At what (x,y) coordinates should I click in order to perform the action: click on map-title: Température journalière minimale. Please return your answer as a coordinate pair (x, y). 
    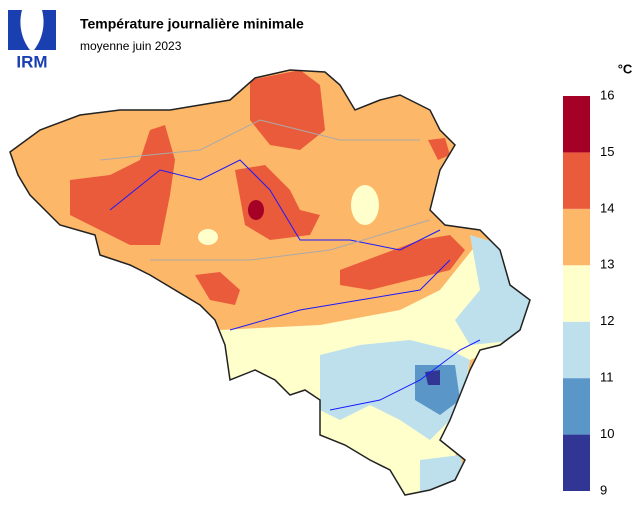
    Looking at the image, I should click on (192, 24).